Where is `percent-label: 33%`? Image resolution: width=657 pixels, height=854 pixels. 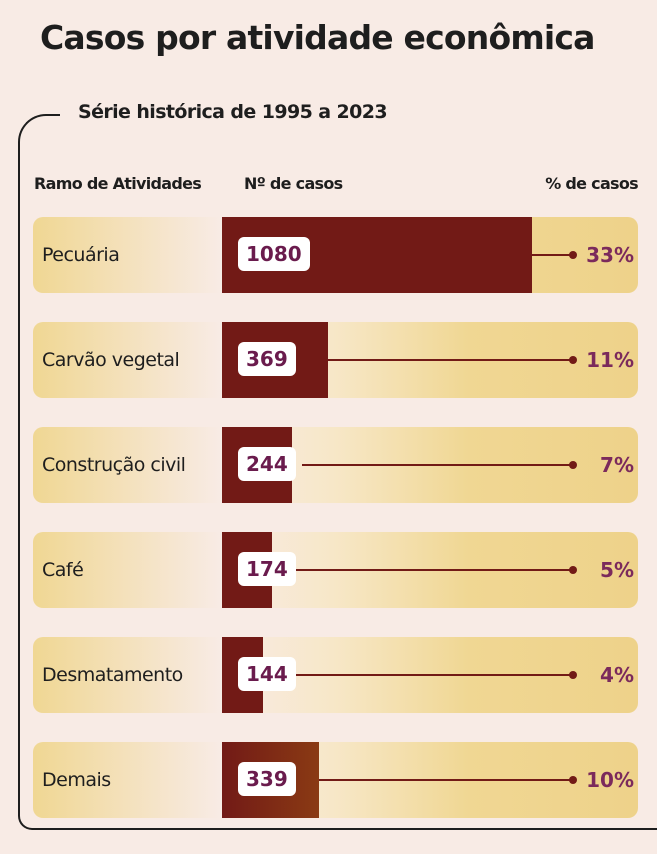 percent-label: 33% is located at coordinates (610, 255).